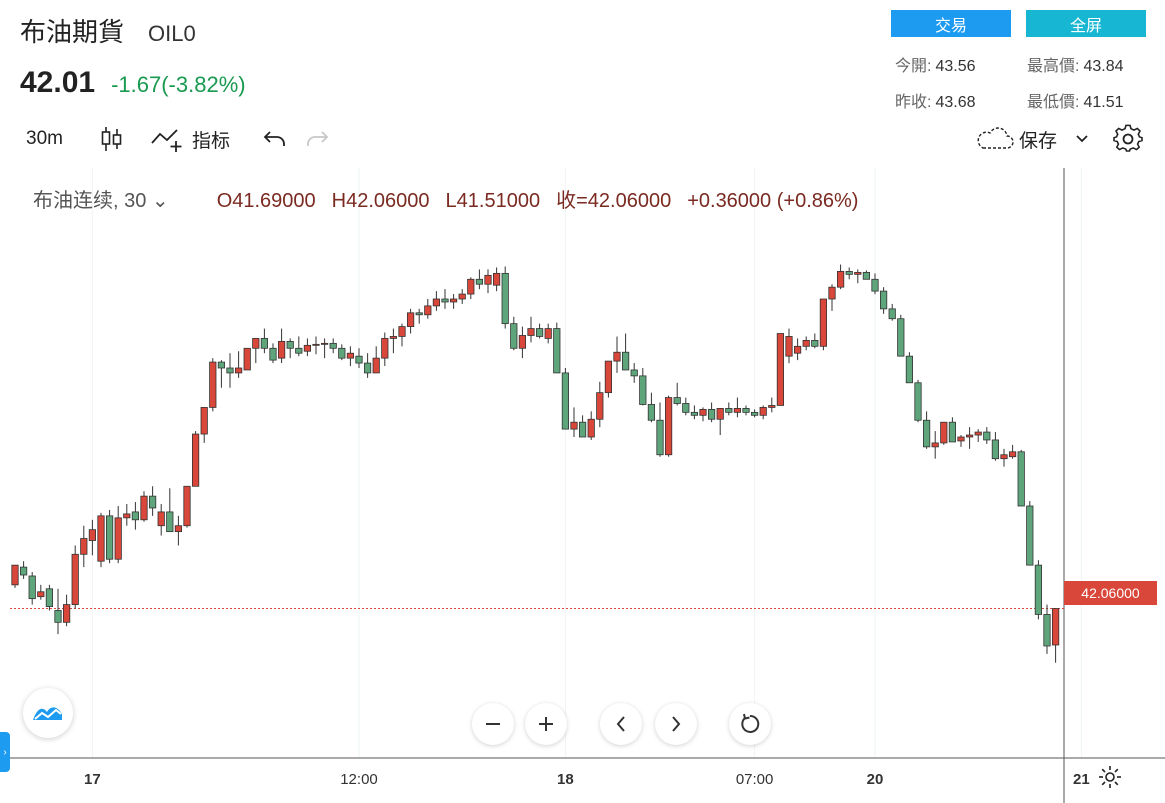  I want to click on trade-button: 交易, so click(951, 23).